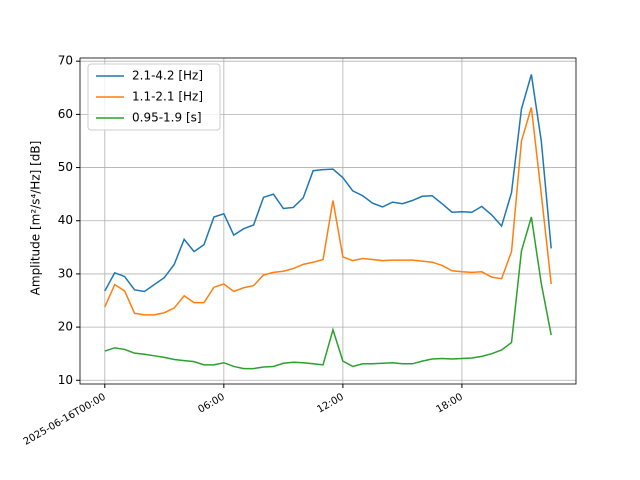 This screenshot has width=640, height=480. What do you see at coordinates (36, 218) in the screenshot?
I see `y-axis-label: Amplitude [m²/s⁴/Hz] [dB]` at bounding box center [36, 218].